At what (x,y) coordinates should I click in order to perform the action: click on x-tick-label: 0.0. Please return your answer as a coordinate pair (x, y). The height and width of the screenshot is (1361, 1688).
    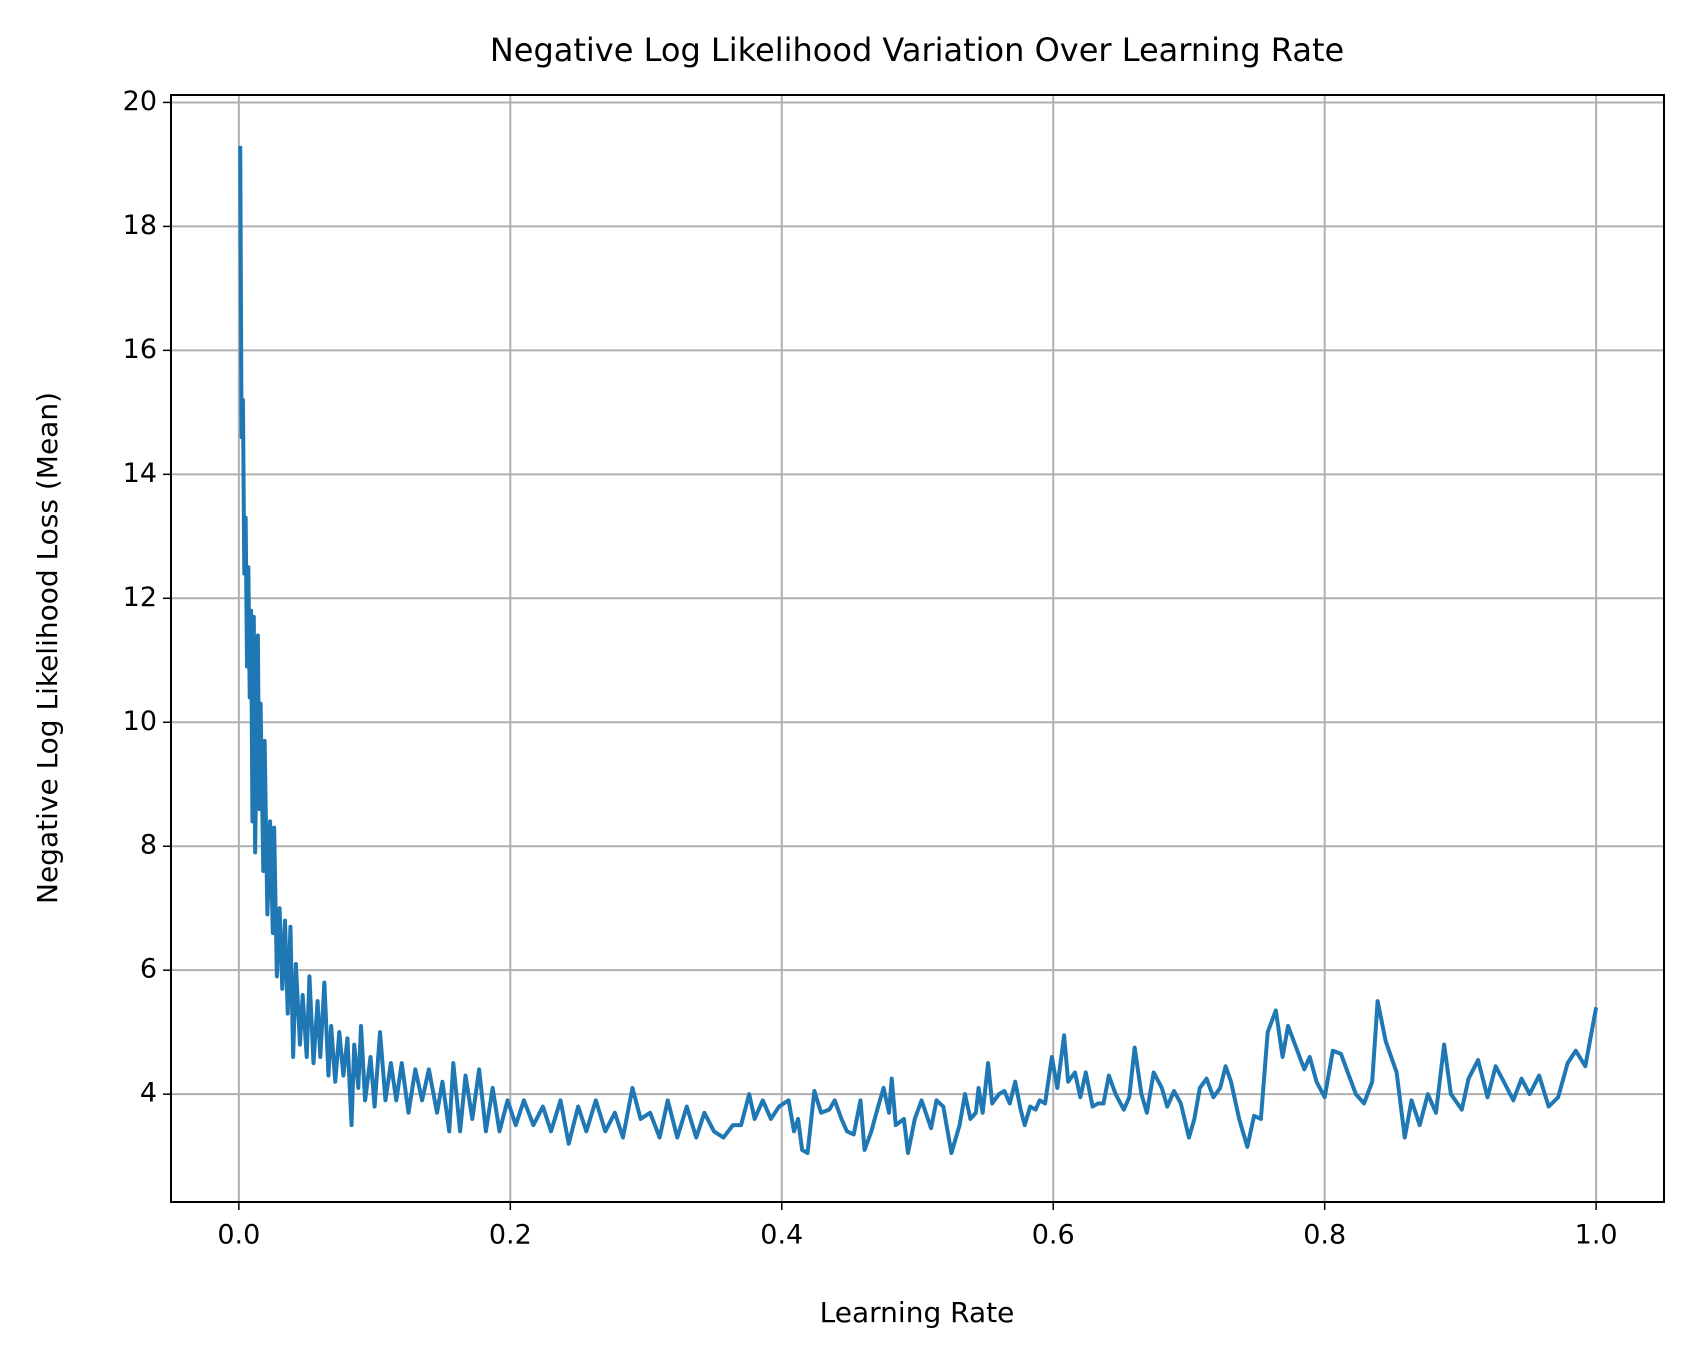
    Looking at the image, I should click on (238, 1235).